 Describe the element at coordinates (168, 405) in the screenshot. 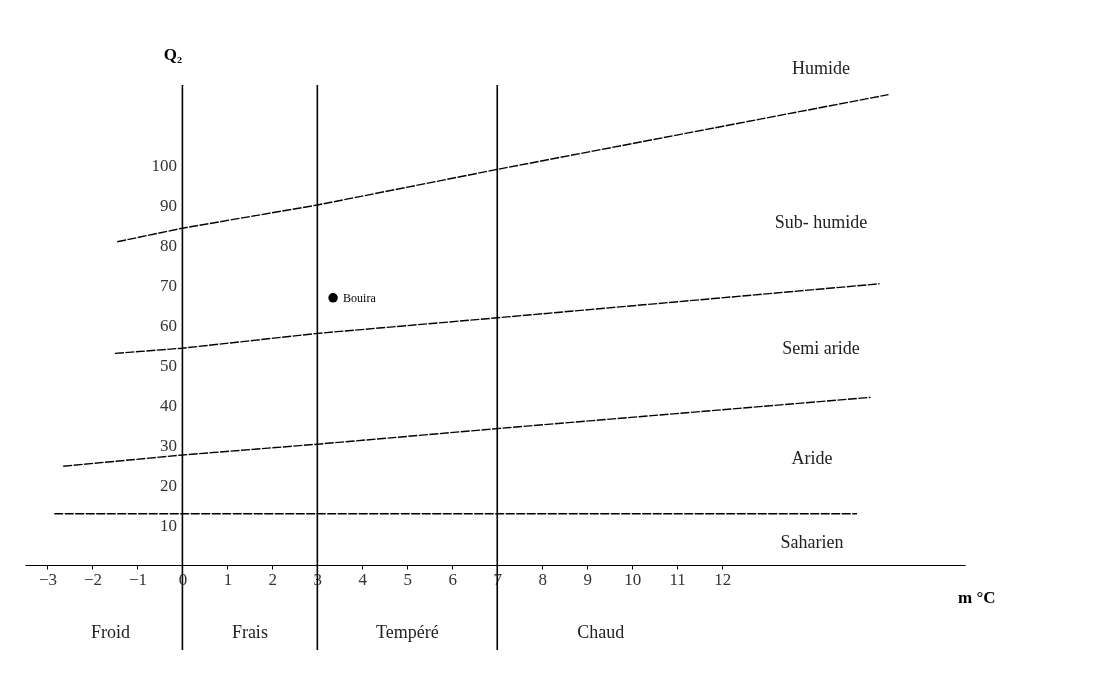

I see `y-tick-label: 40` at that location.